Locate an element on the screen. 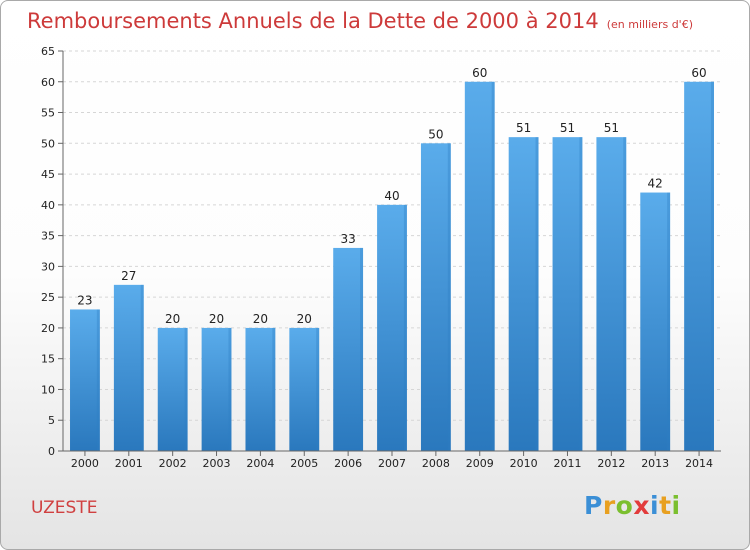 This screenshot has width=750, height=550. commune-name: UZESTE is located at coordinates (64, 508).